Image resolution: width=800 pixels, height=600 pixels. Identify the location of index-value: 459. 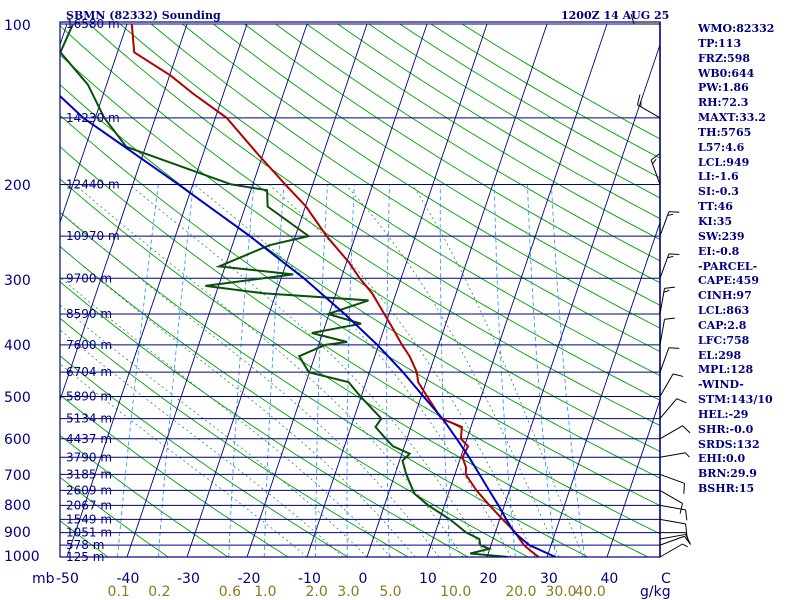
(747, 281).